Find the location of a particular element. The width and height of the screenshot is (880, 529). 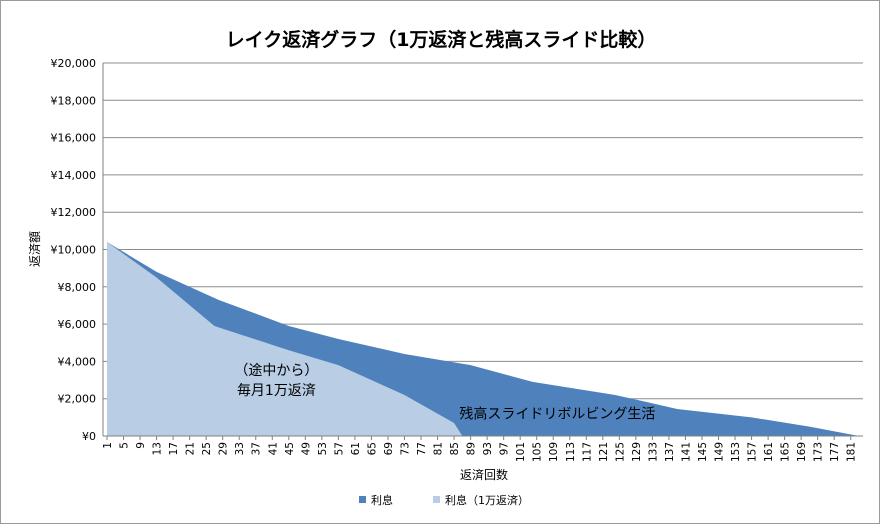

x-tick-label: 33 is located at coordinates (240, 448).